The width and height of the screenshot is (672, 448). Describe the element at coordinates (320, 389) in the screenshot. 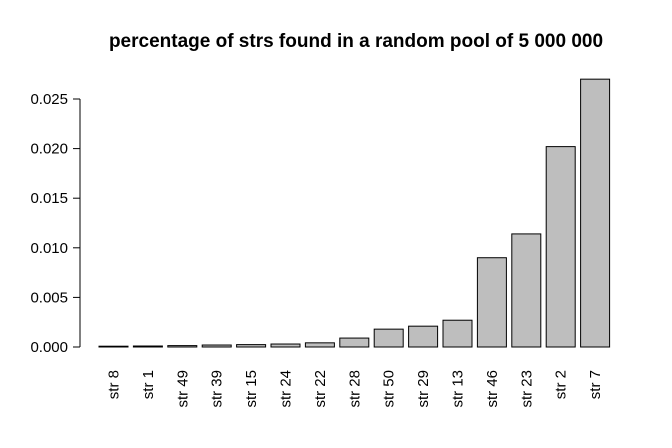

I see `x-tick-label: str 22` at that location.